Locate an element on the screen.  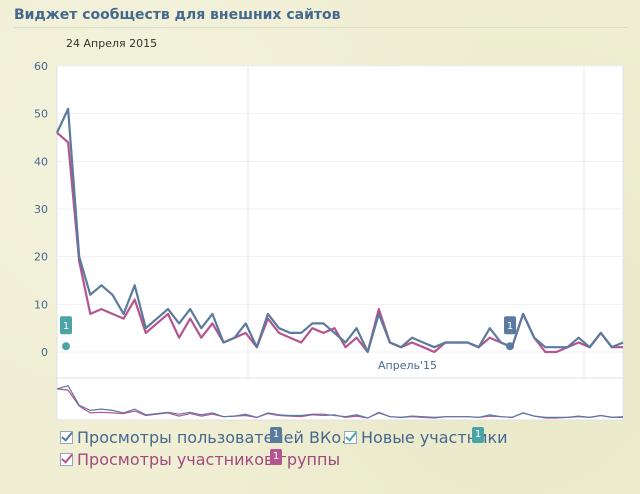
y-tick-label: 60 is located at coordinates (41, 66).